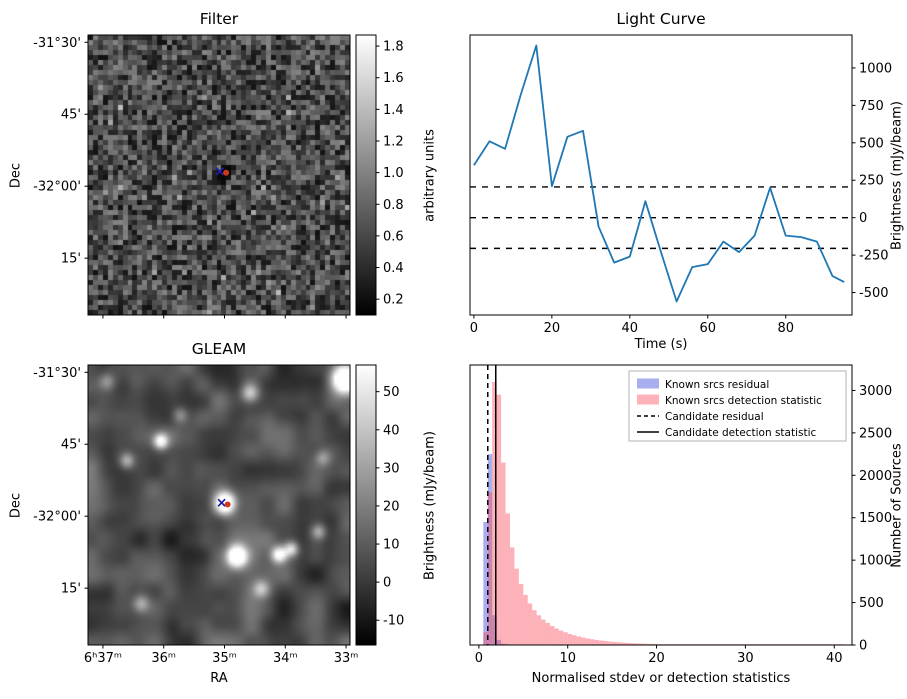 The image size is (907, 699). Describe the element at coordinates (474, 328) in the screenshot. I see `time-tick-label: 0` at that location.